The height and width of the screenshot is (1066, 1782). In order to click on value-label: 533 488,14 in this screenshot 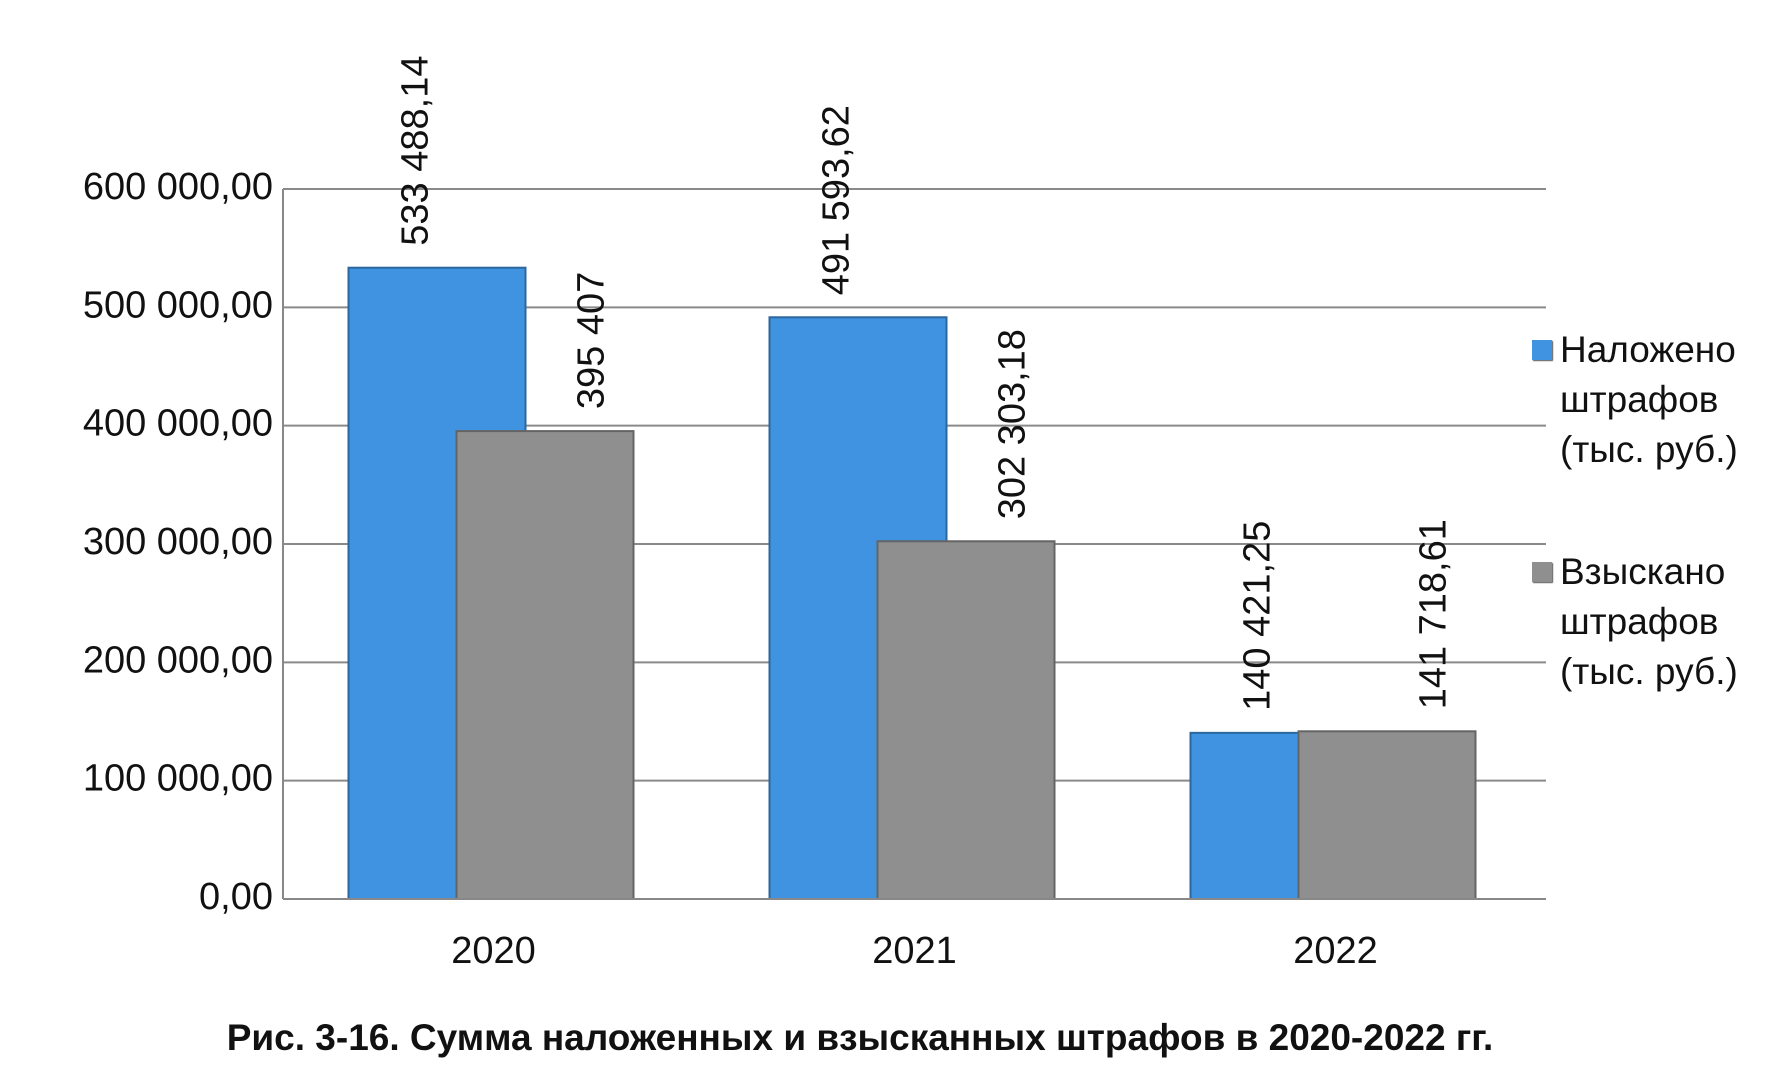, I will do `click(416, 151)`.